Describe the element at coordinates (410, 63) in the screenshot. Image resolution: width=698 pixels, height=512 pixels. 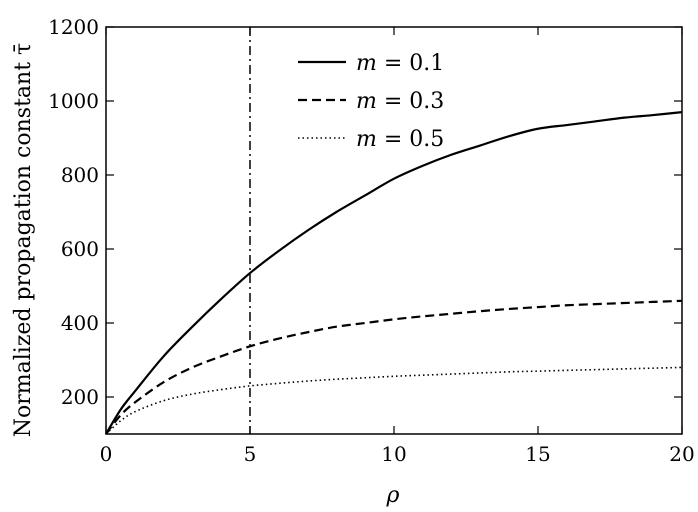
I see `legend-value: = 0.1` at that location.